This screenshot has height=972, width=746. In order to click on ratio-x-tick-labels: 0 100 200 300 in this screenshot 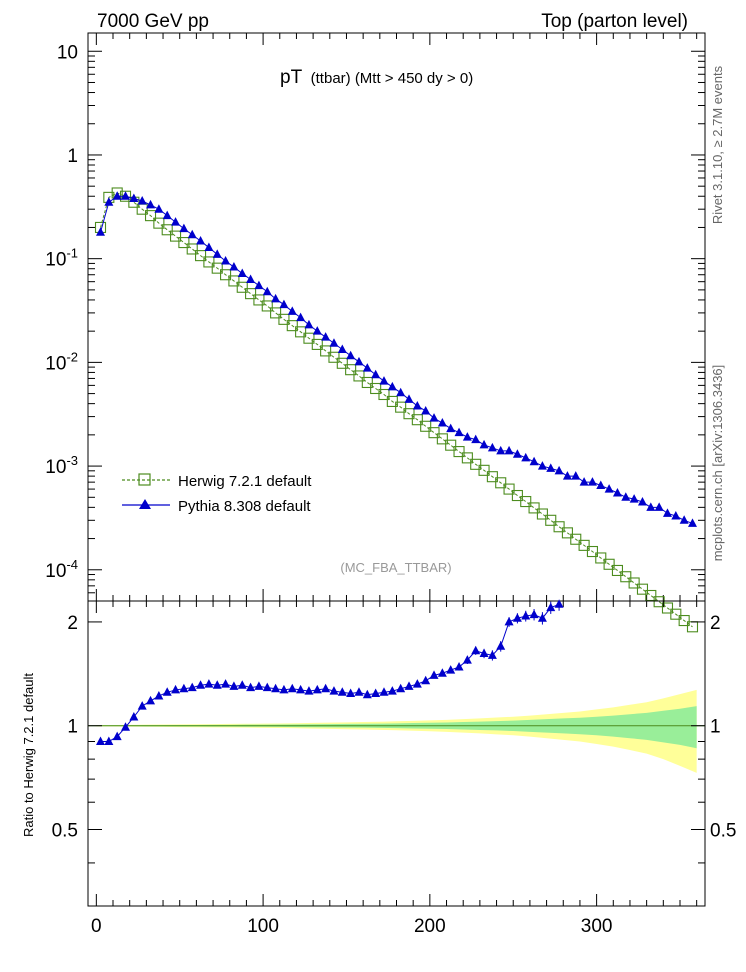, I will do `click(351, 926)`.